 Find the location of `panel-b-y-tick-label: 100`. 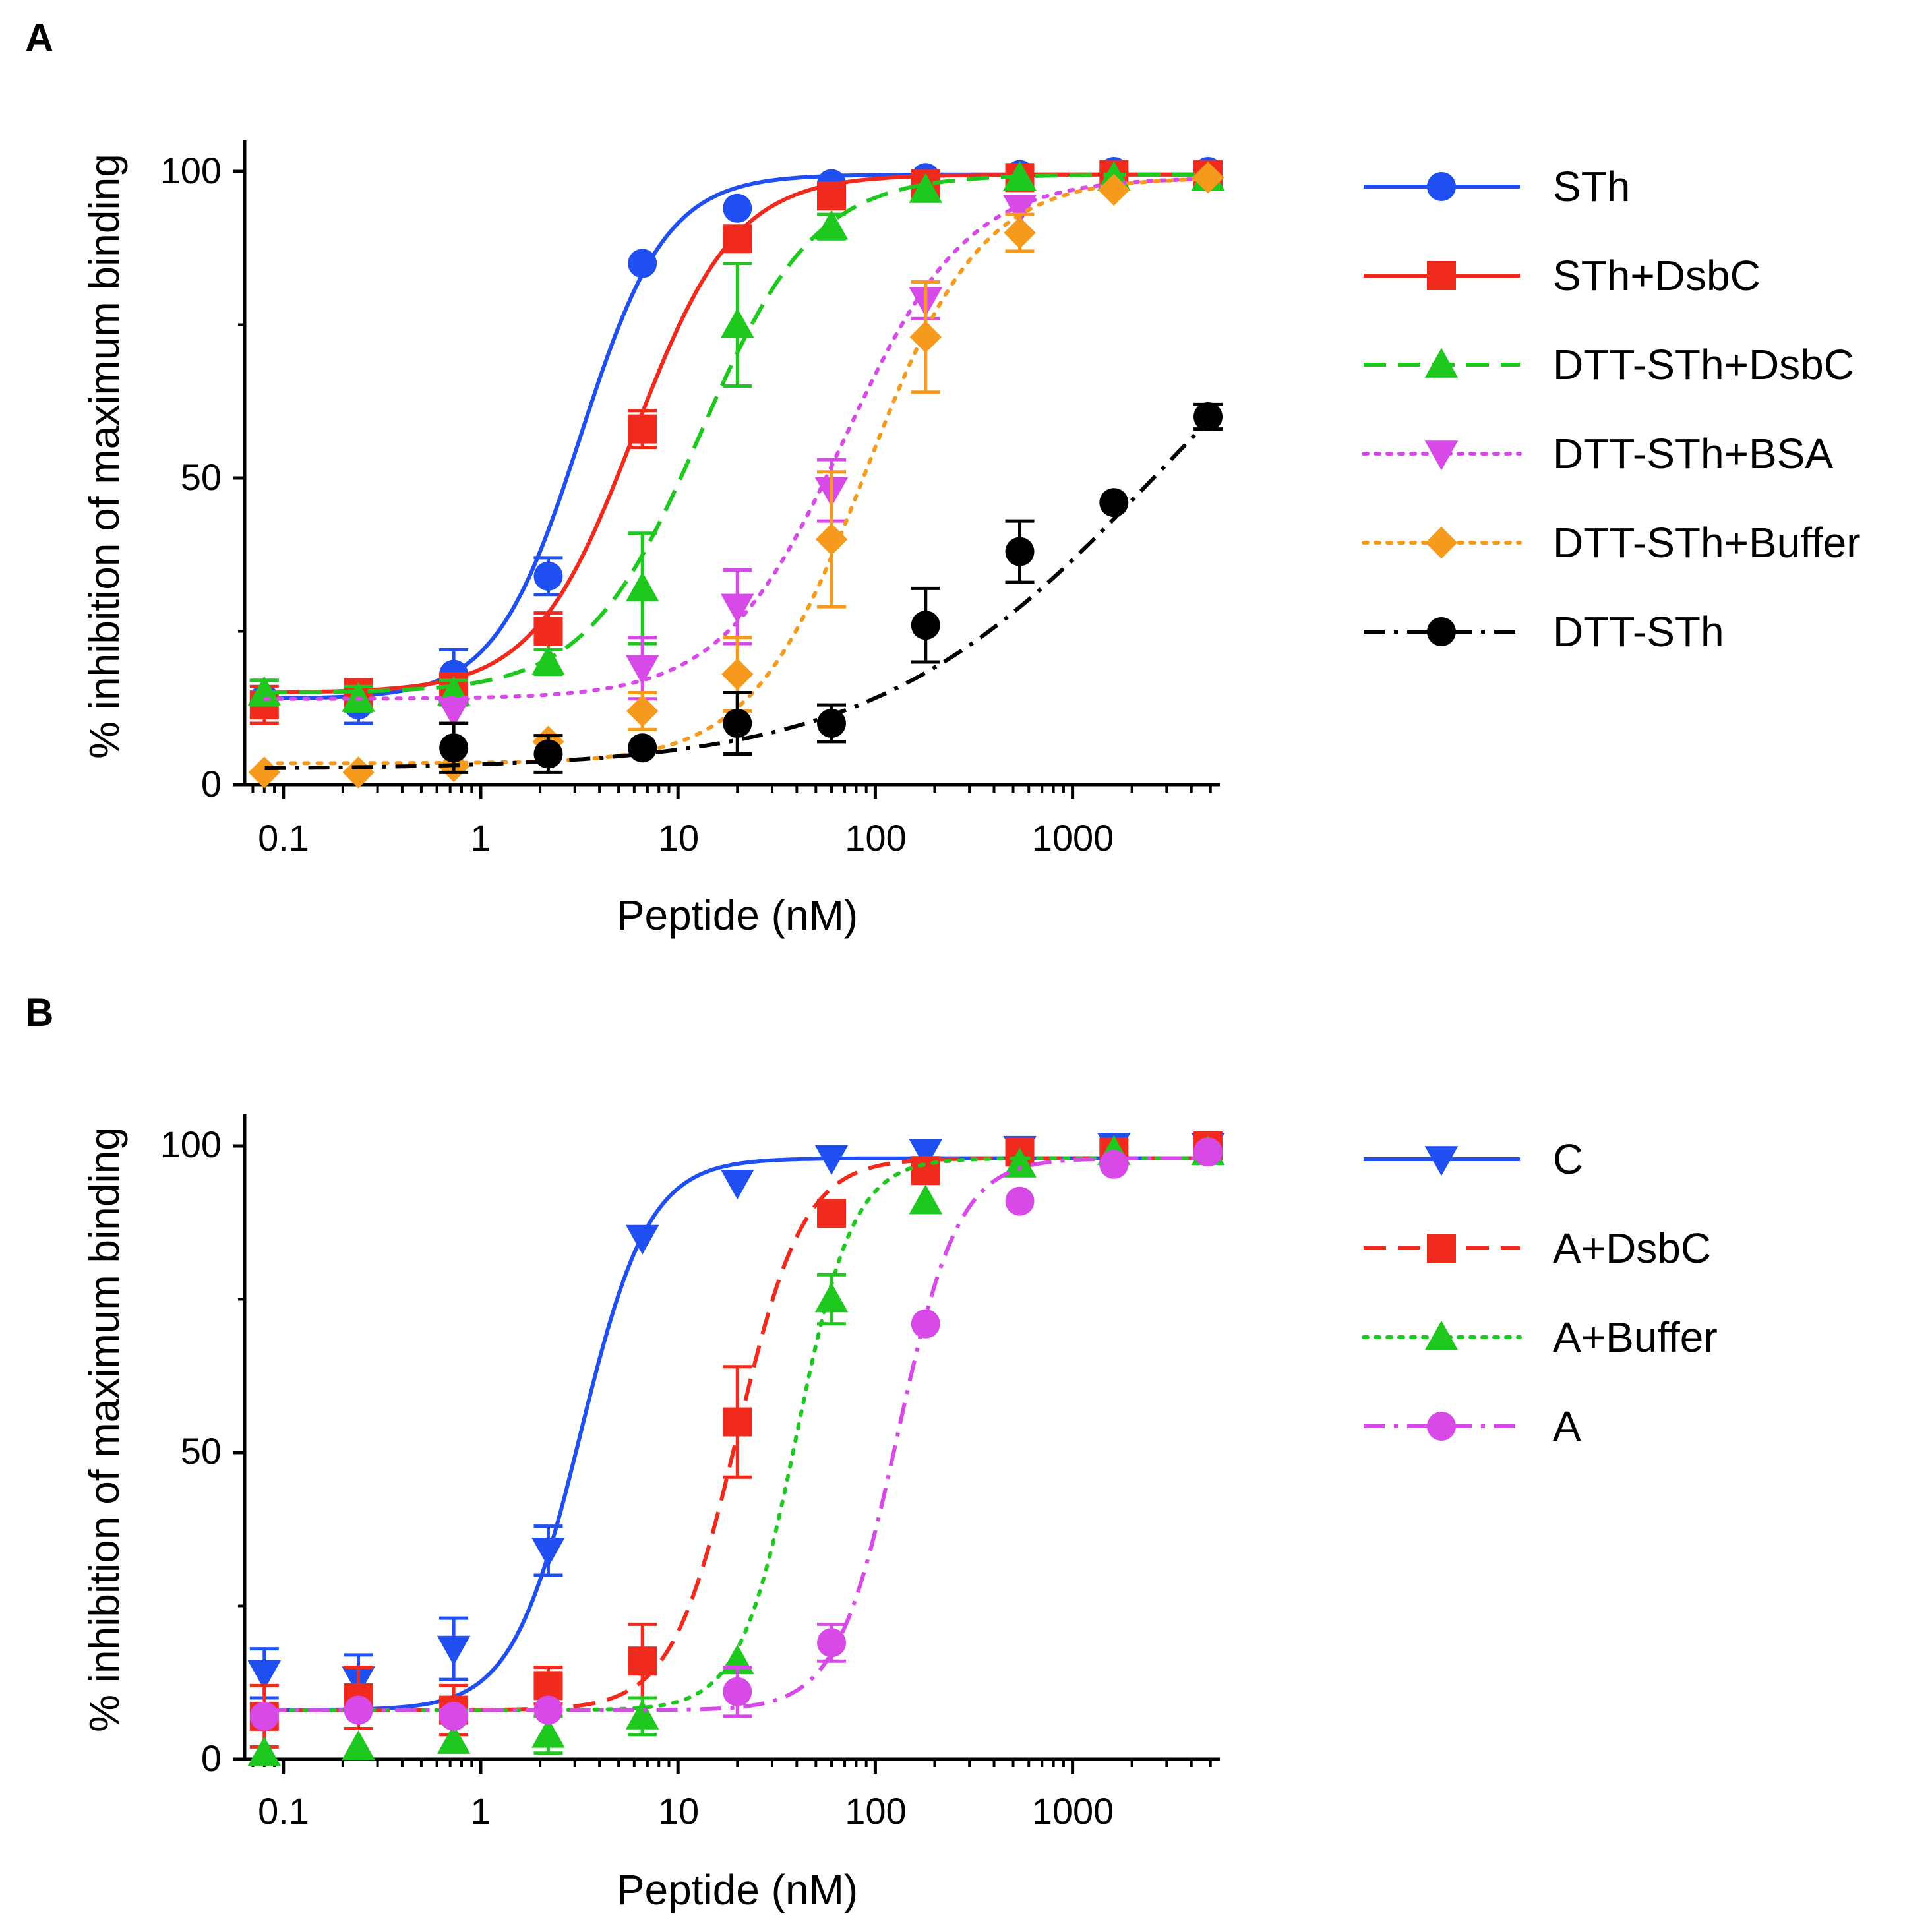

panel-b-y-tick-label: 100 is located at coordinates (191, 1144).